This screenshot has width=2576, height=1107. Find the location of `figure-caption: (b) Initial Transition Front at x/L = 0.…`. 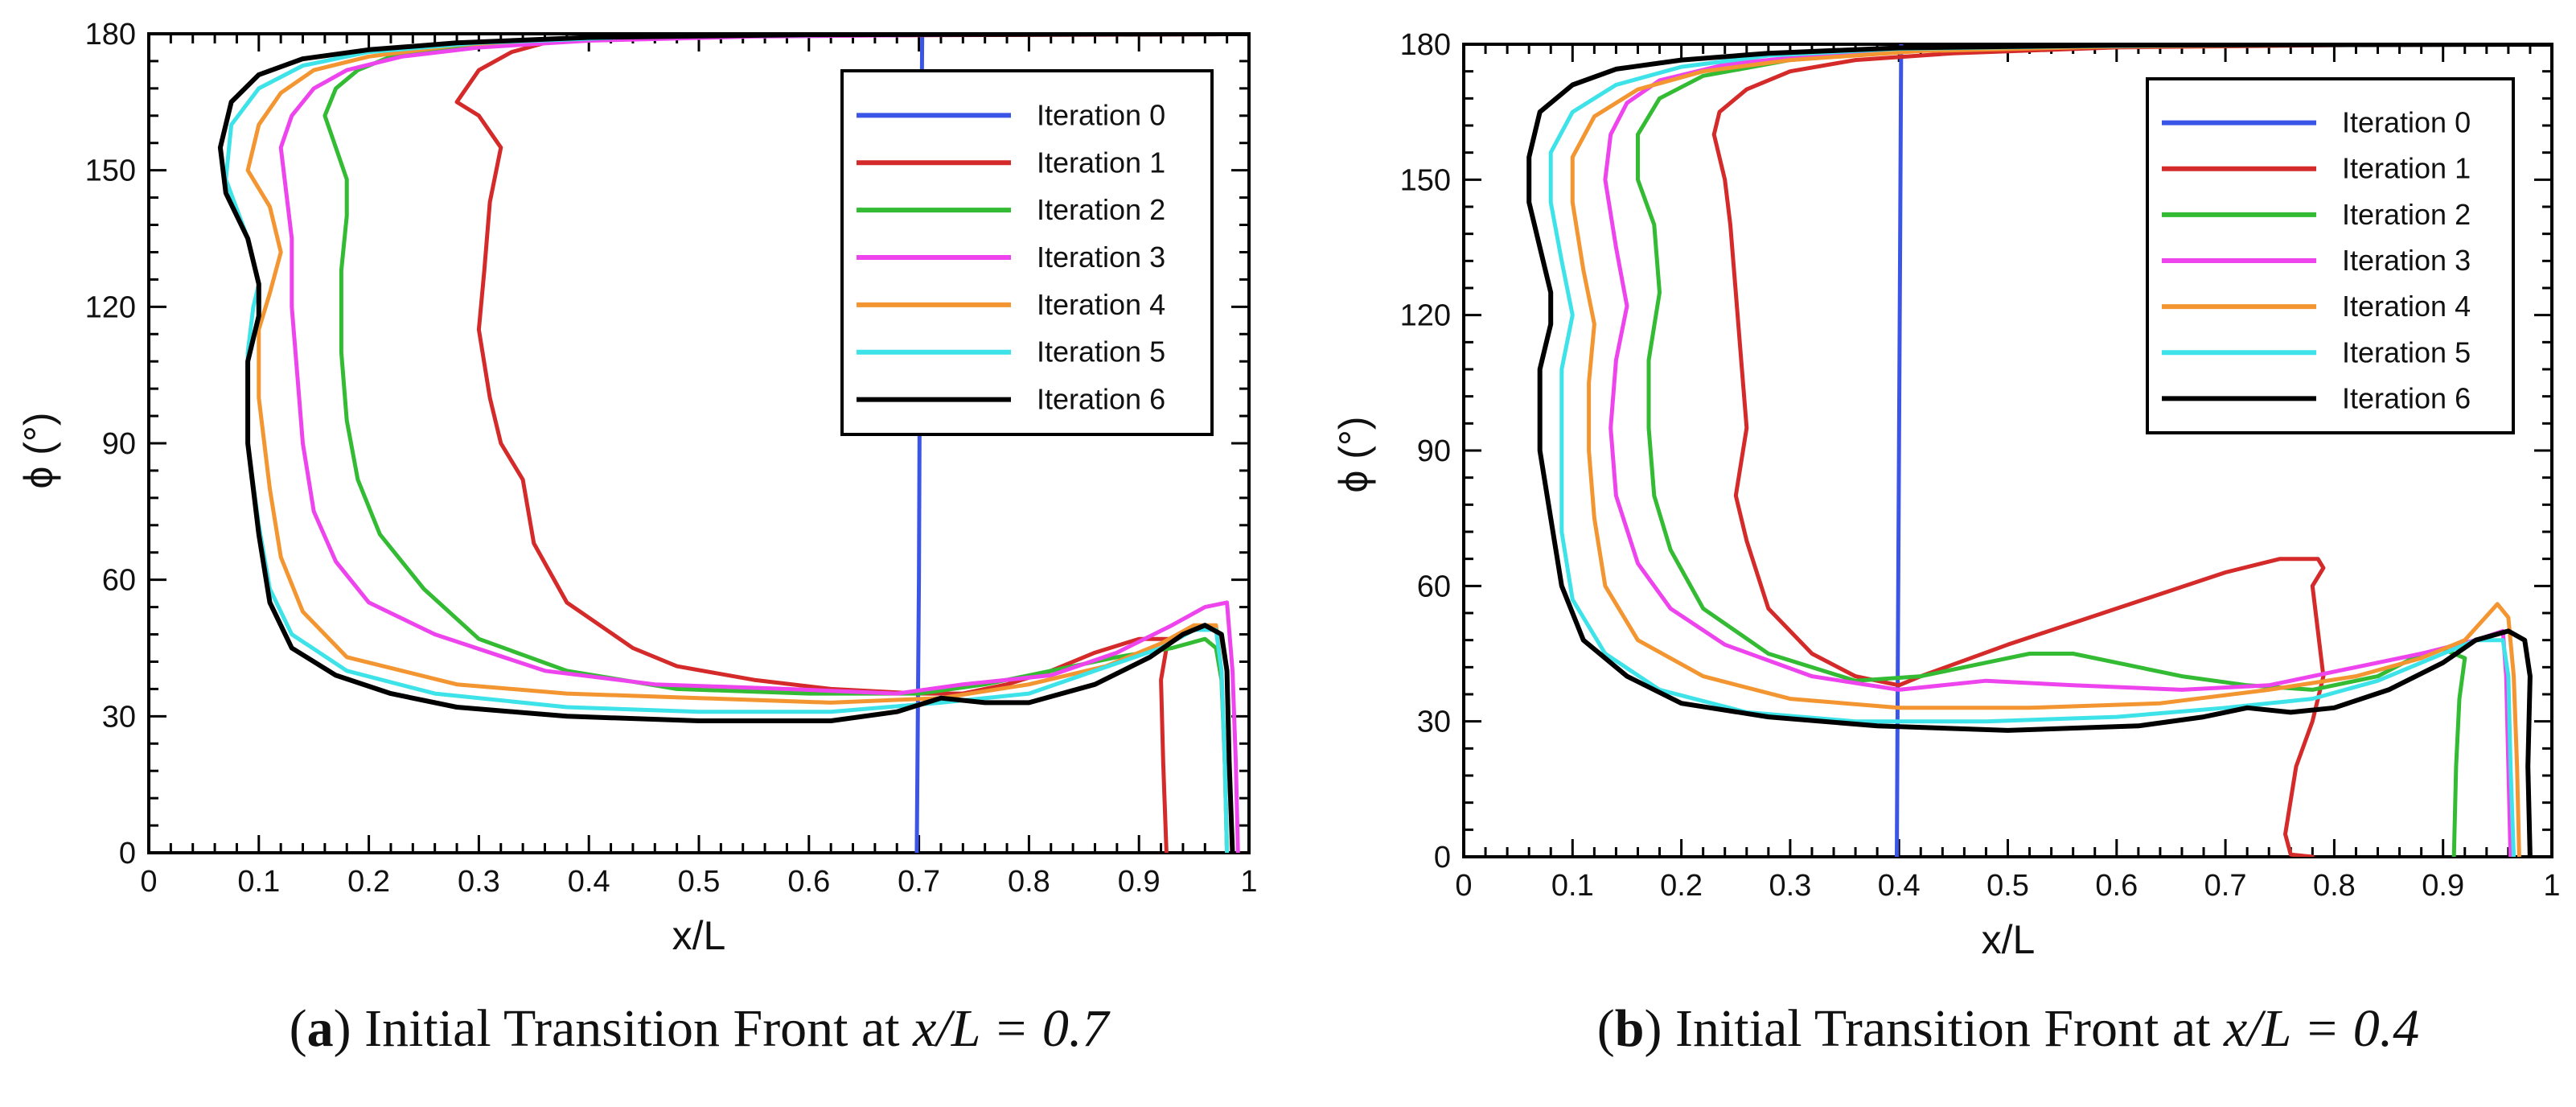

figure-caption: (b) Initial Transition Front at x/L = 0.… is located at coordinates (2008, 1028).